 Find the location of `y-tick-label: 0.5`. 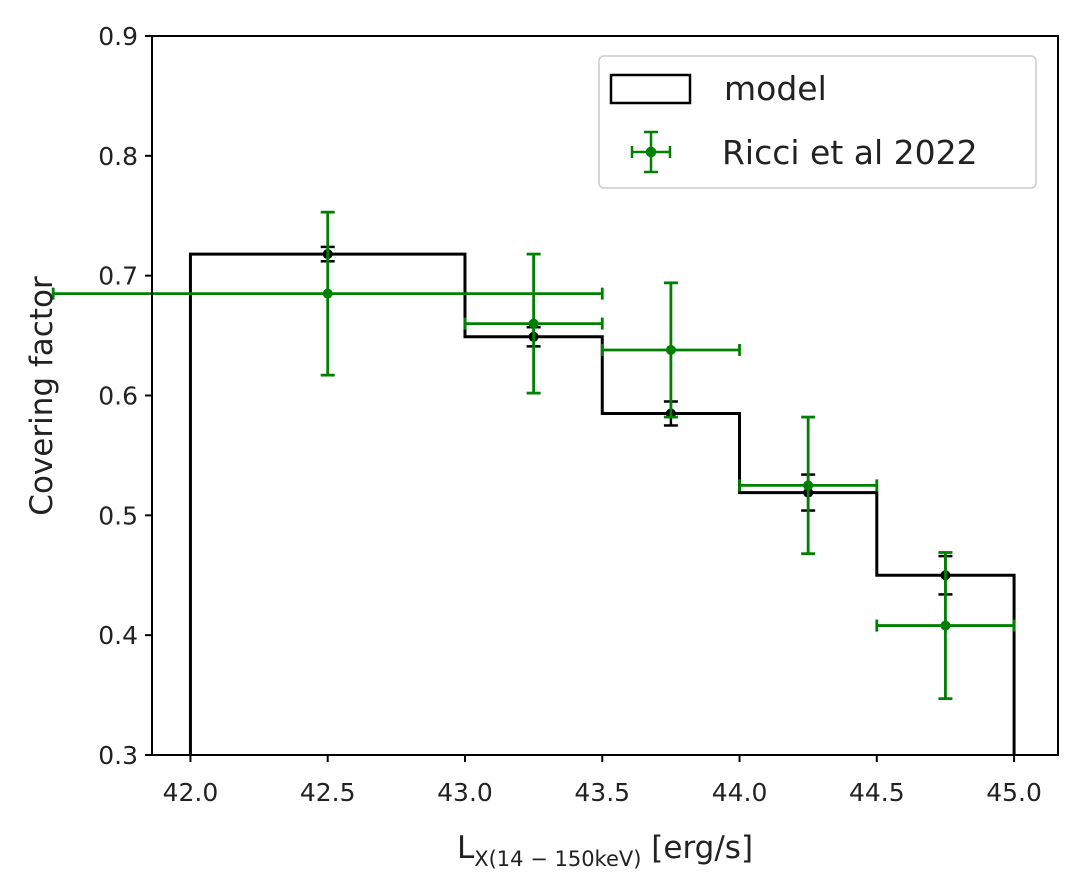

y-tick-label: 0.5 is located at coordinates (118, 515).